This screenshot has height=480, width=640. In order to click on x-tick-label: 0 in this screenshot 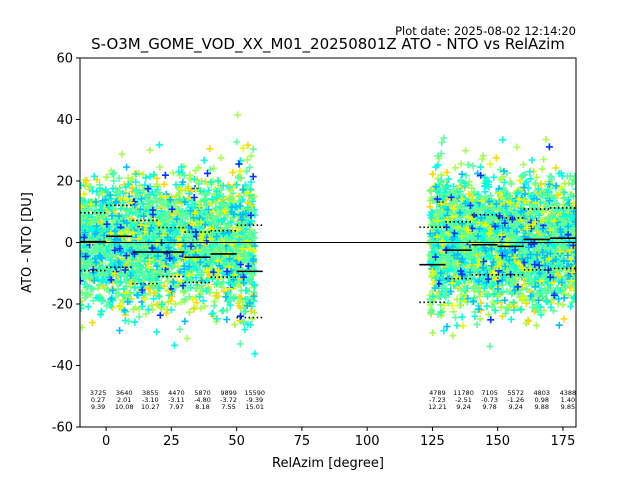, I will do `click(106, 441)`.